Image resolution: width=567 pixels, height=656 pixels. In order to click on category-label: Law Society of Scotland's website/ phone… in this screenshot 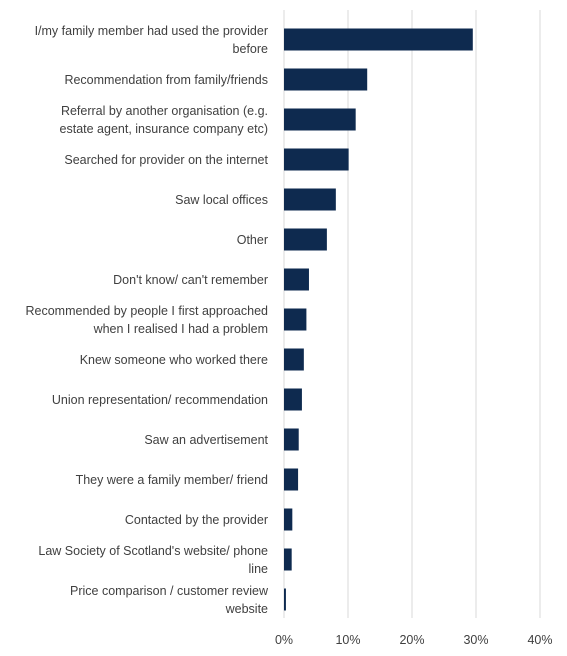, I will do `click(153, 560)`.